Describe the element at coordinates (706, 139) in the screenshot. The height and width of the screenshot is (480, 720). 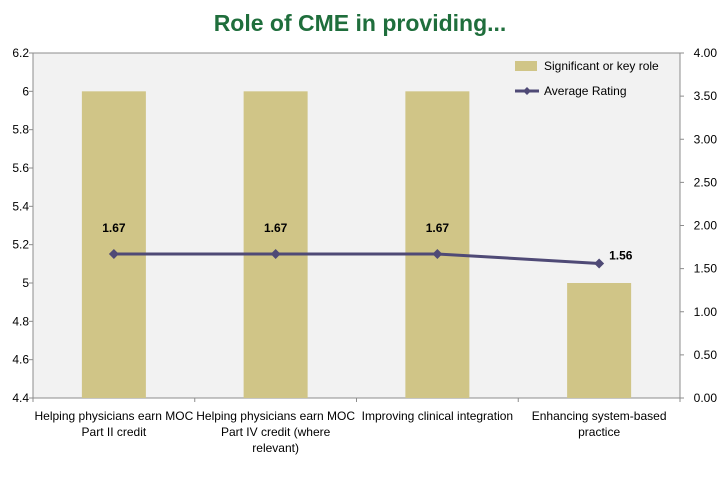
I see `right-axis-tick-label: 3.00` at that location.